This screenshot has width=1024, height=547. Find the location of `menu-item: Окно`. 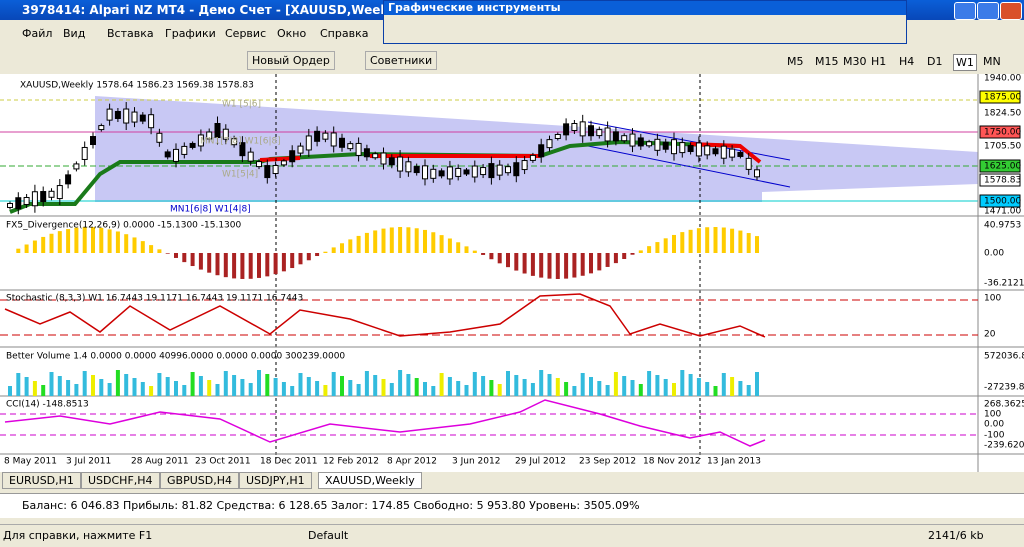

menu-item: Окно is located at coordinates (292, 33).